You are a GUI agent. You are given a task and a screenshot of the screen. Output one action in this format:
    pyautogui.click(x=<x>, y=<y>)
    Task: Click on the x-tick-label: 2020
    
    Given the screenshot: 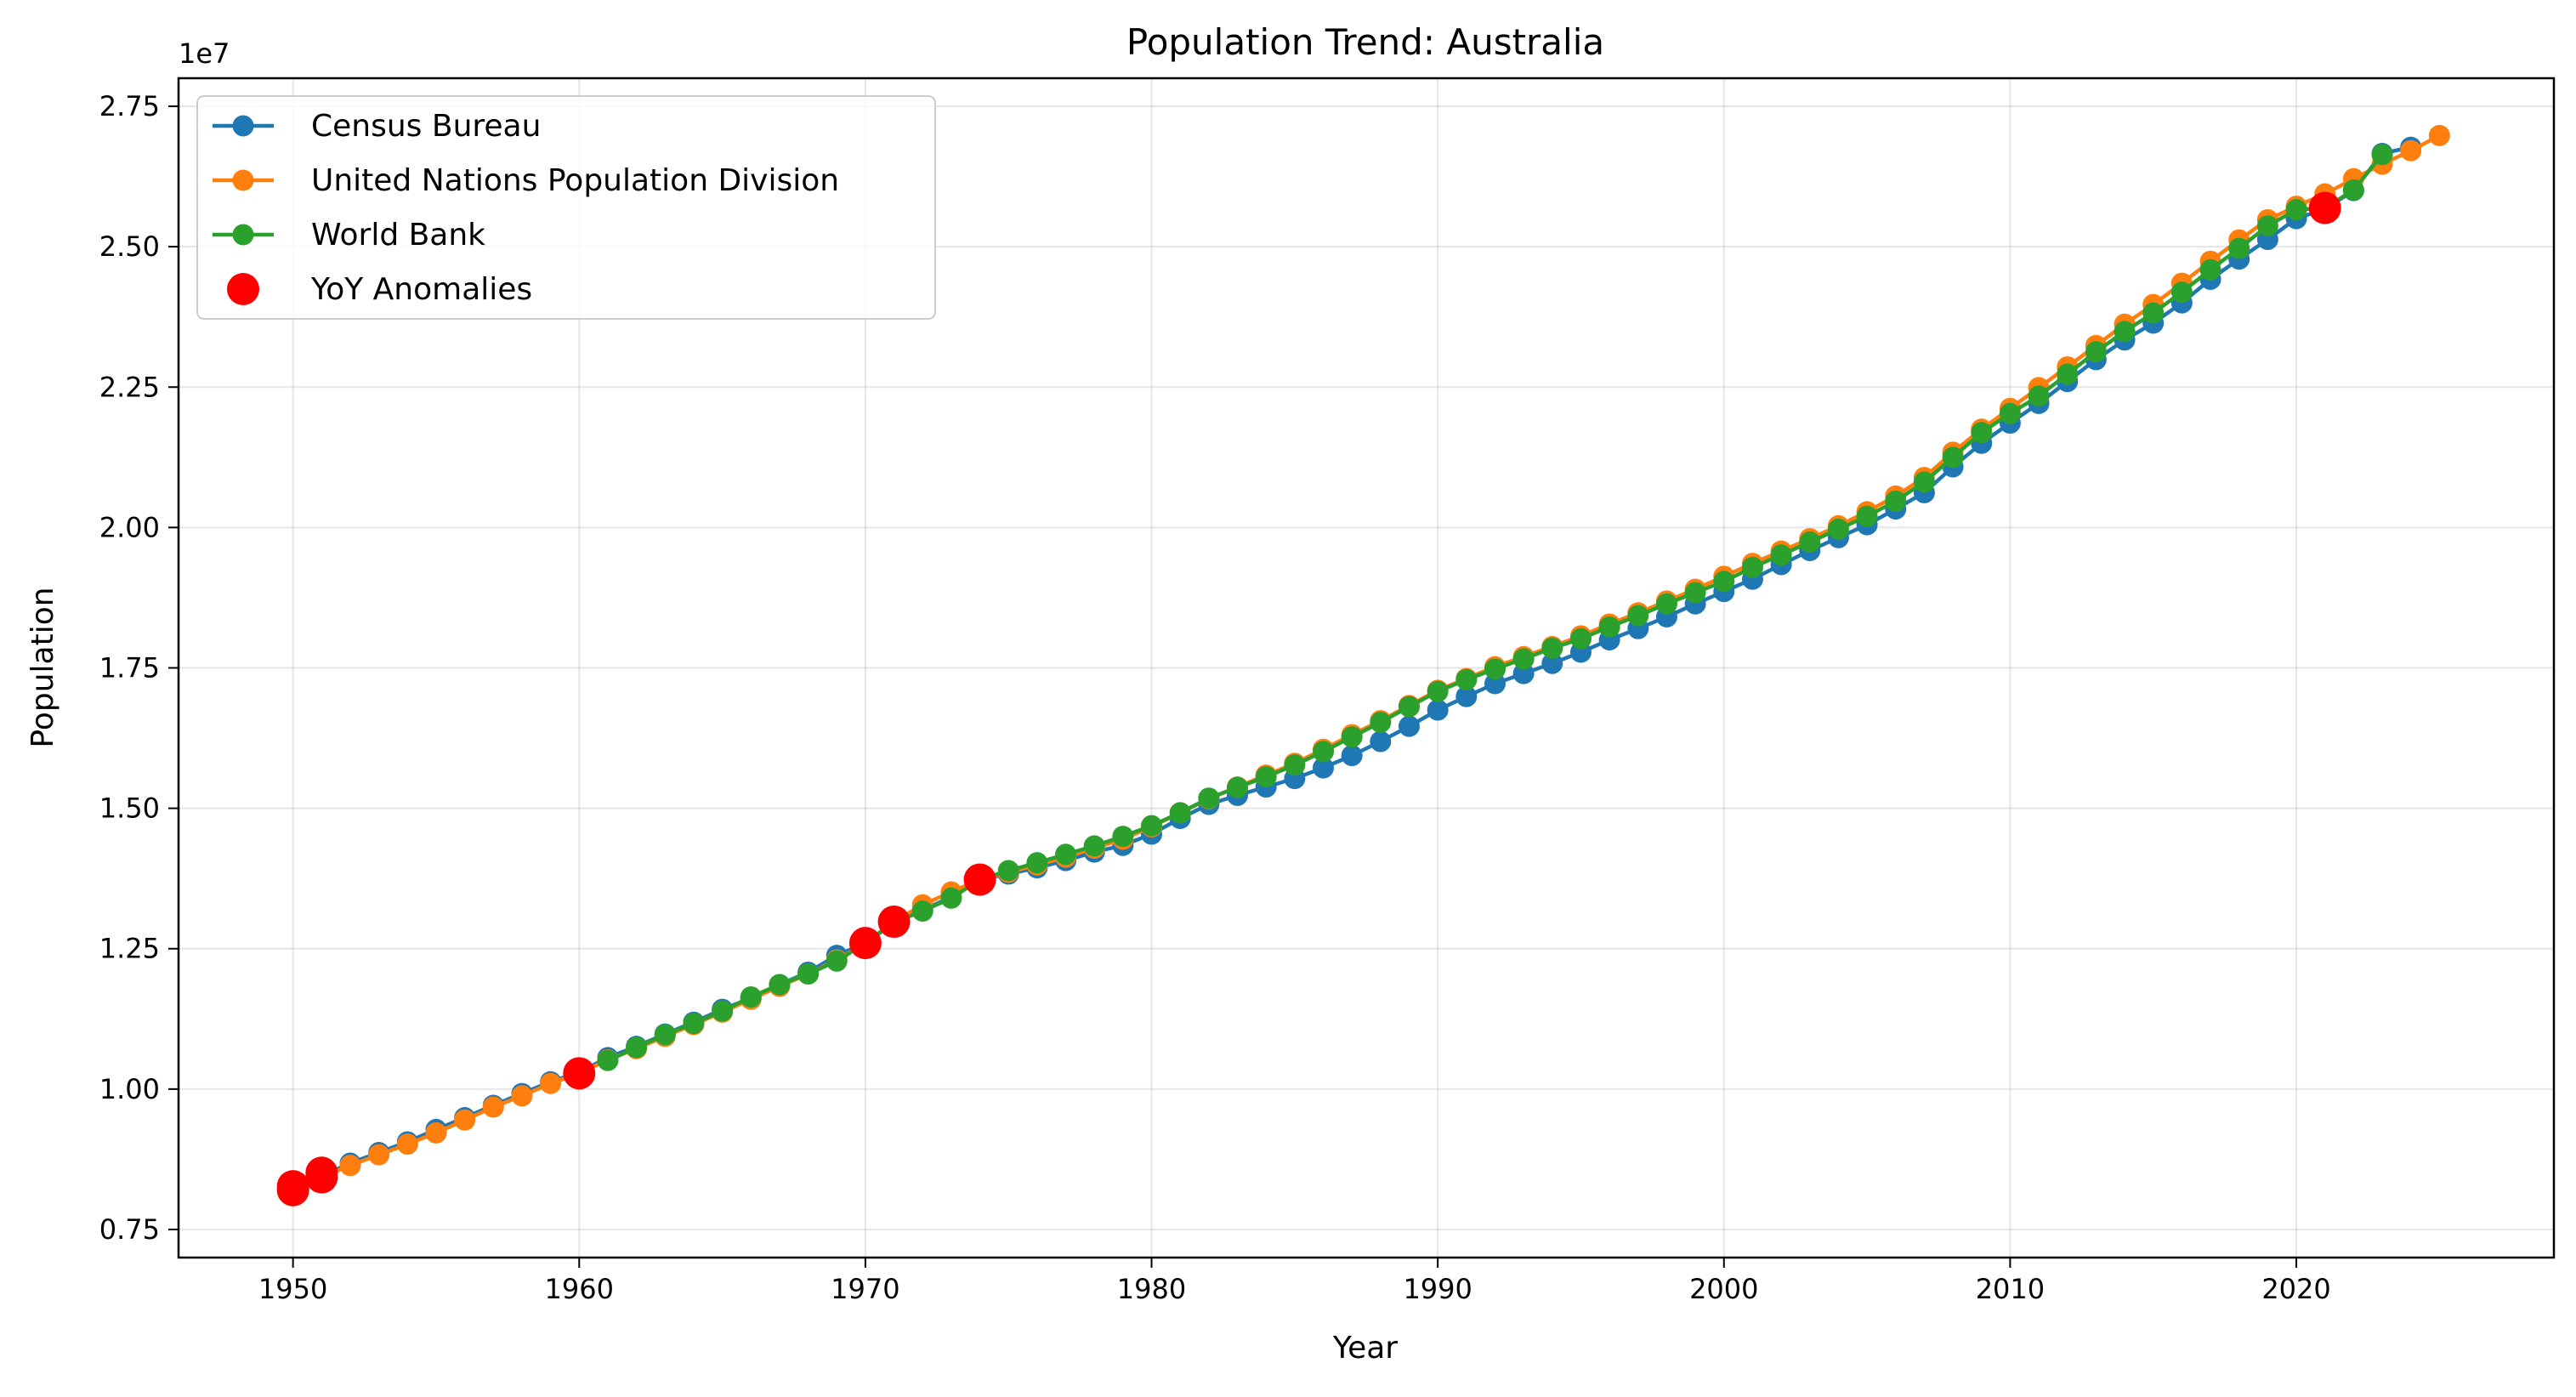 What is the action you would take?
    pyautogui.click(x=2296, y=1289)
    